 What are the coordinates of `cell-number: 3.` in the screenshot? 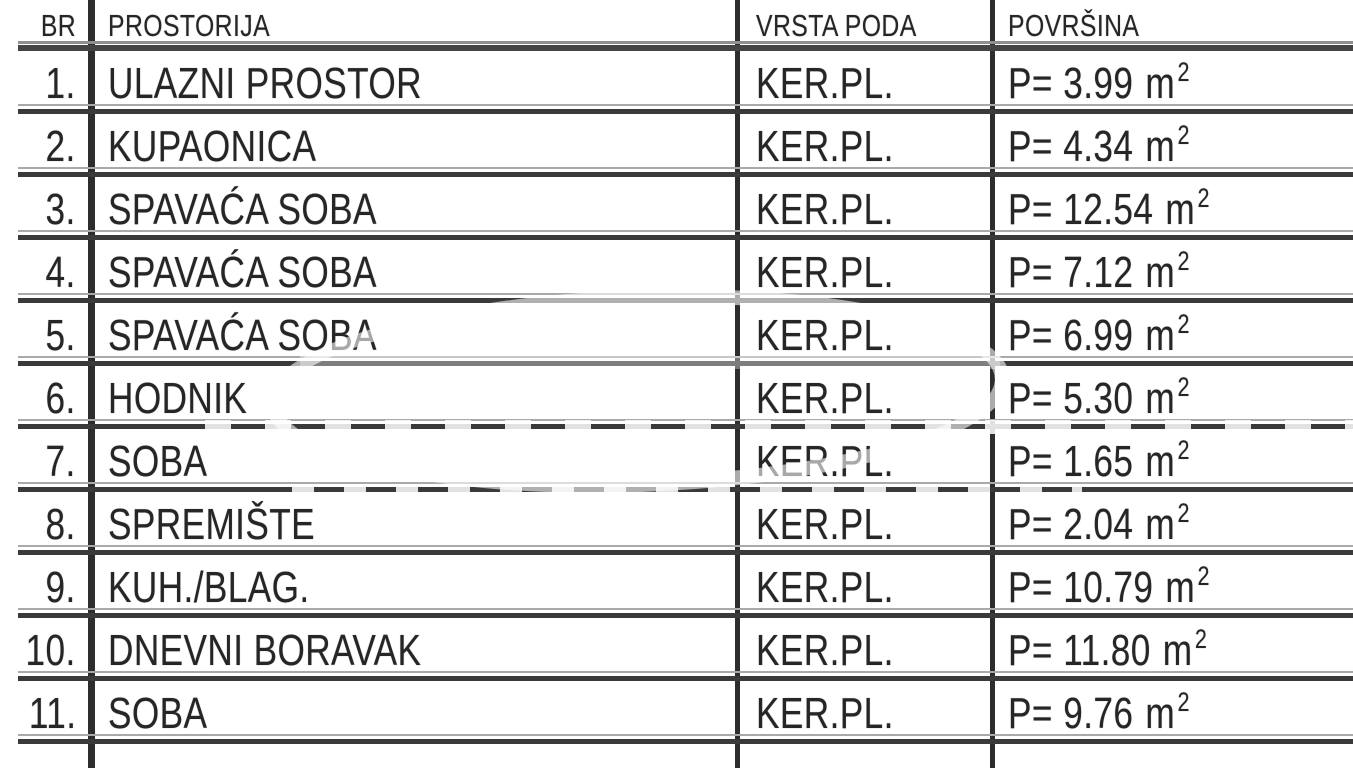 It's located at (47, 209).